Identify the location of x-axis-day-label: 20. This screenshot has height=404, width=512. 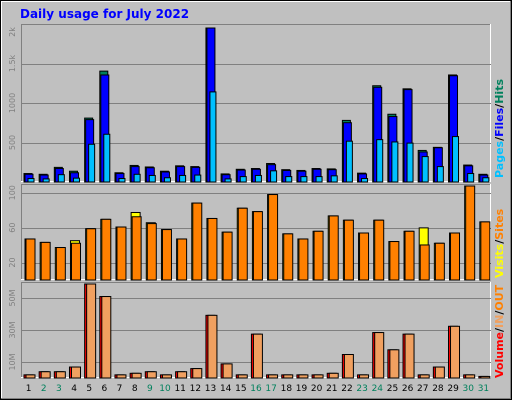
(317, 389).